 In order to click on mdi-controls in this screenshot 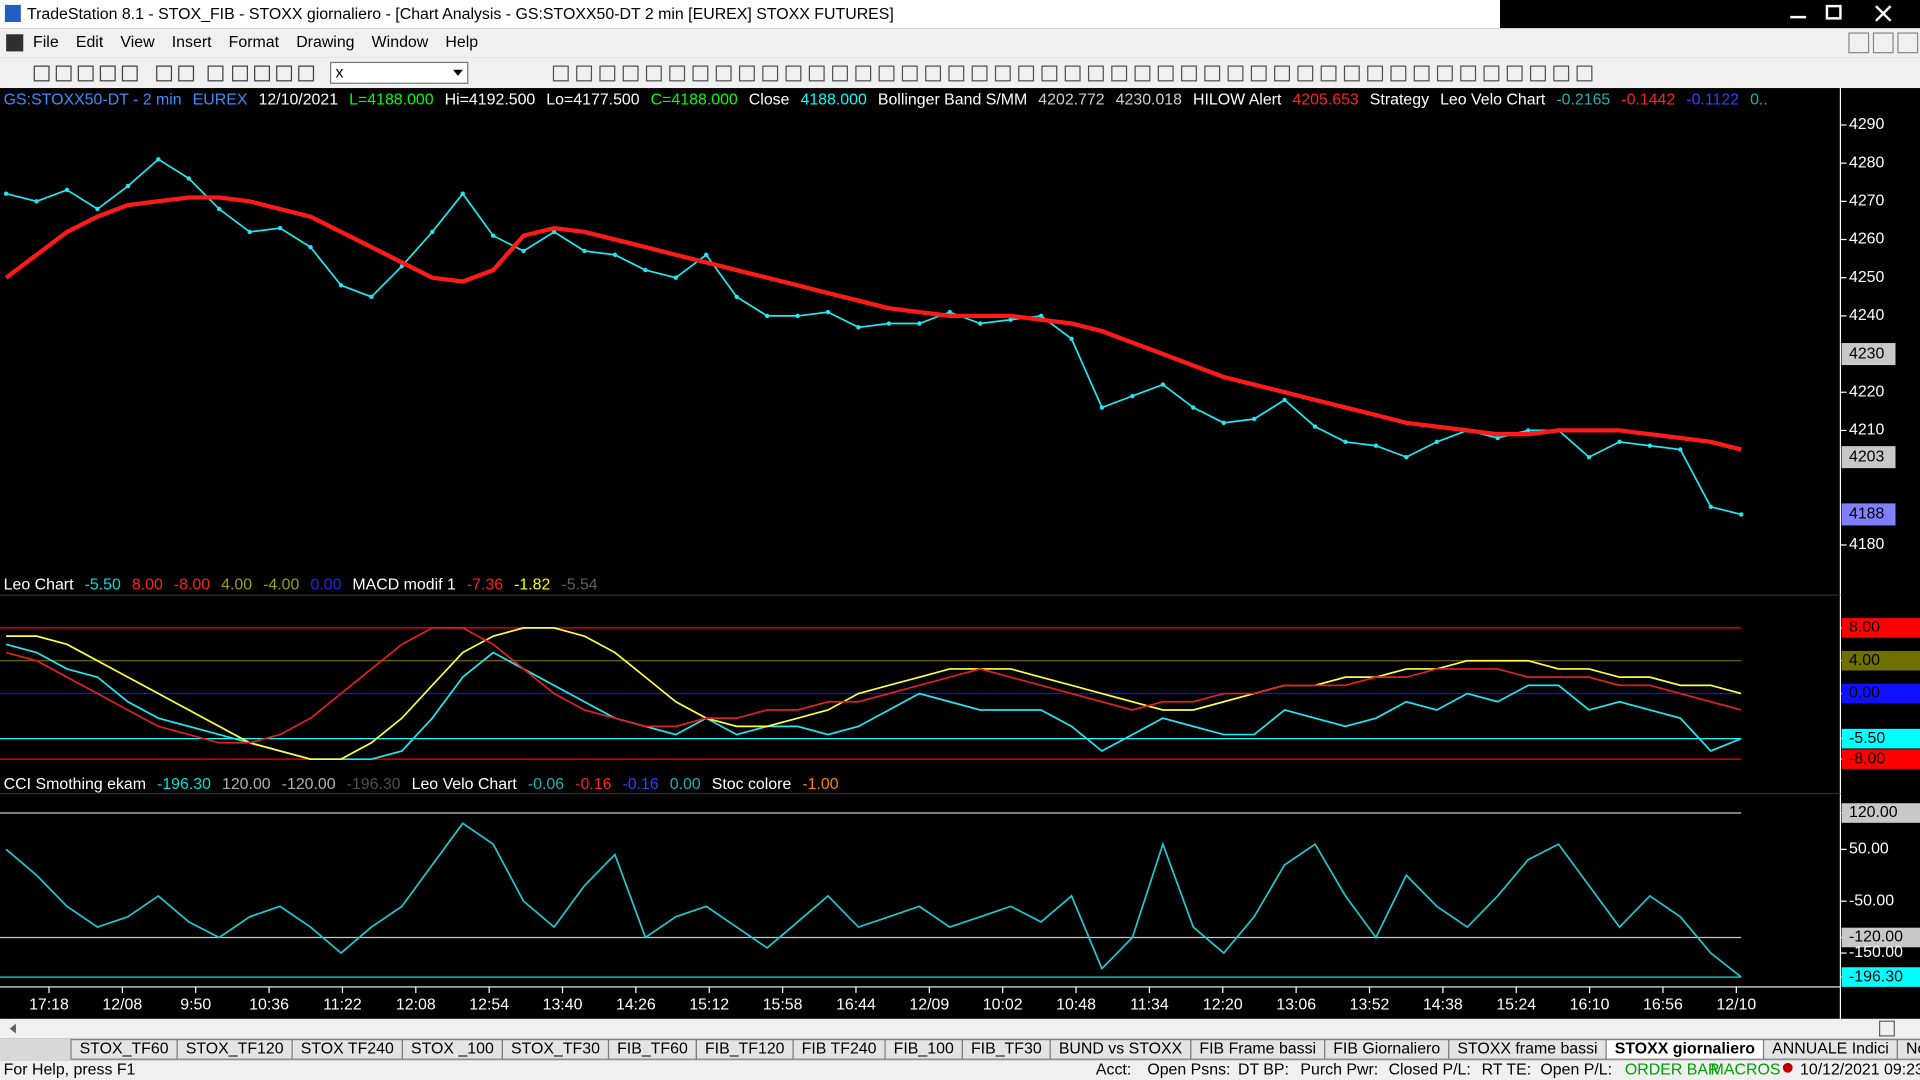, I will do `click(1883, 43)`.